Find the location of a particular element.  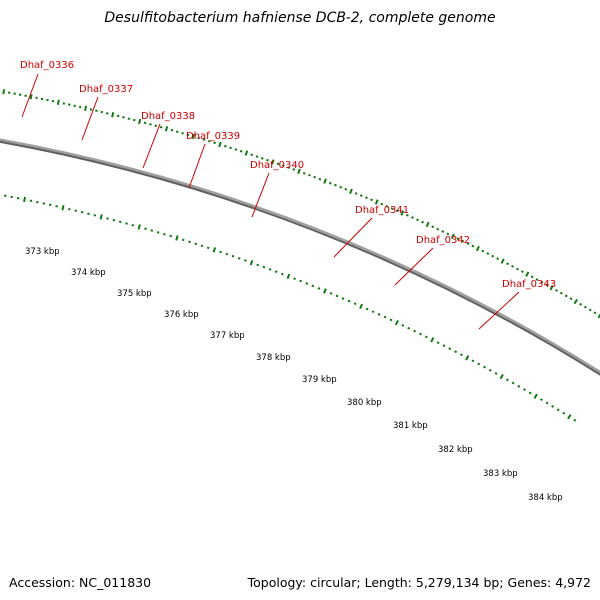

gene-label: Dhaf_0343 is located at coordinates (529, 284).